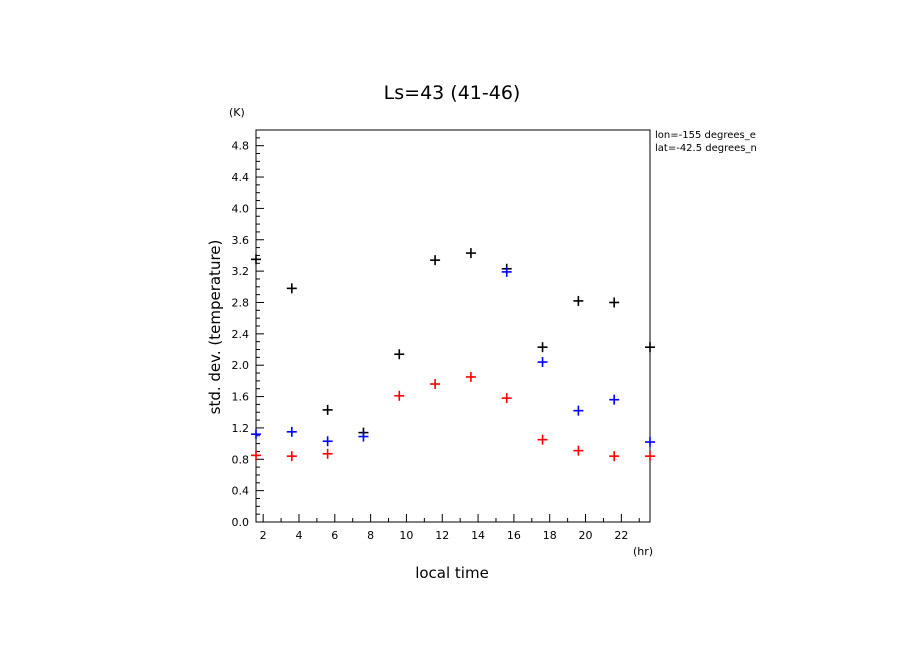 The width and height of the screenshot is (904, 654). What do you see at coordinates (643, 551) in the screenshot?
I see `x-unit-label: (hr)` at bounding box center [643, 551].